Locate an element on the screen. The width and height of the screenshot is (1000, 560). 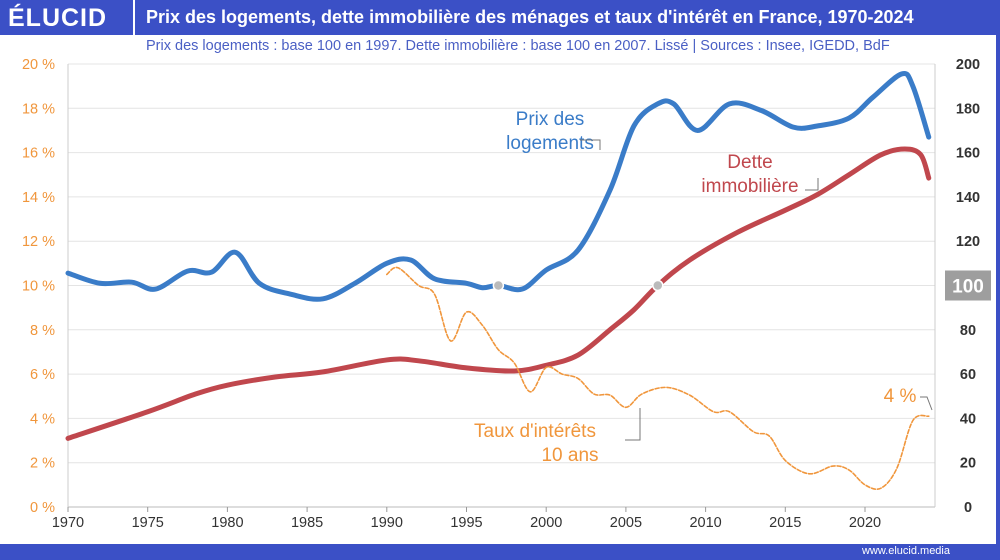
y-left-tick-label: 16 % is located at coordinates (38, 154).